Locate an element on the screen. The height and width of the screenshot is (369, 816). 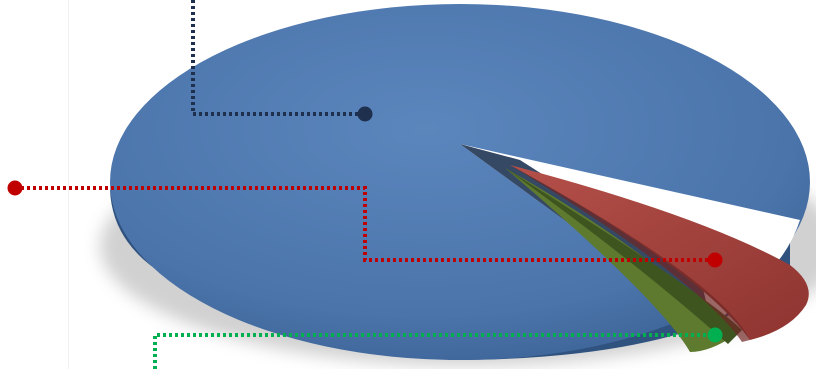
callout-marker-1-start is located at coordinates (15, 188).